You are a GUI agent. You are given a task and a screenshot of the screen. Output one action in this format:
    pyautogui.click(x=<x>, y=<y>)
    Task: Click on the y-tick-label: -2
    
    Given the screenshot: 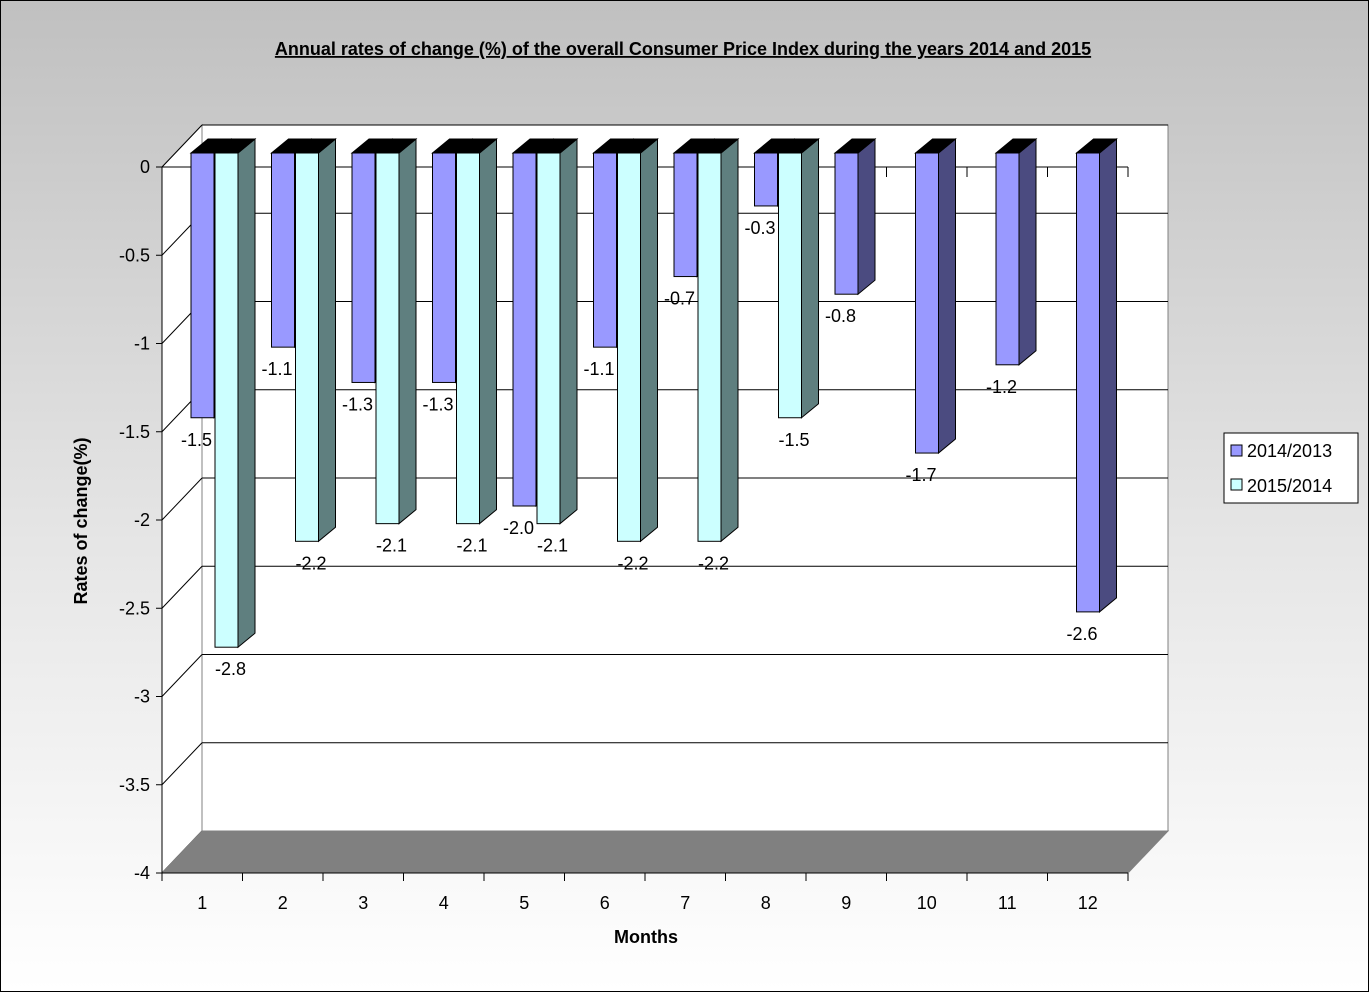 What is the action you would take?
    pyautogui.click(x=142, y=520)
    